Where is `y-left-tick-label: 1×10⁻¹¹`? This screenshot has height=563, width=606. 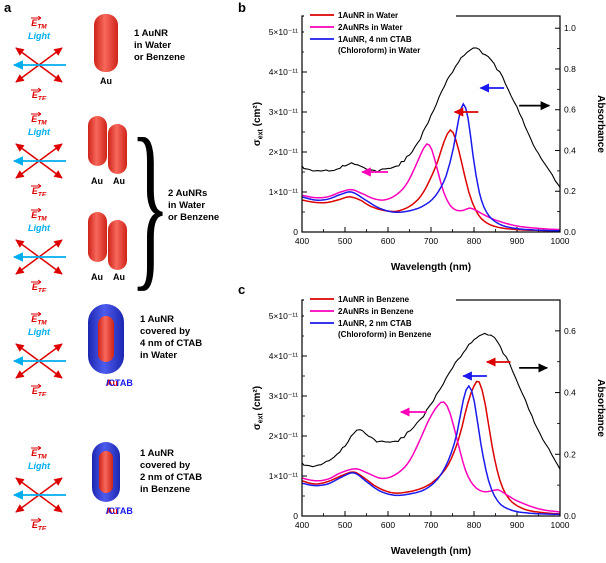
y-left-tick-label: 1×10⁻¹¹ is located at coordinates (283, 476).